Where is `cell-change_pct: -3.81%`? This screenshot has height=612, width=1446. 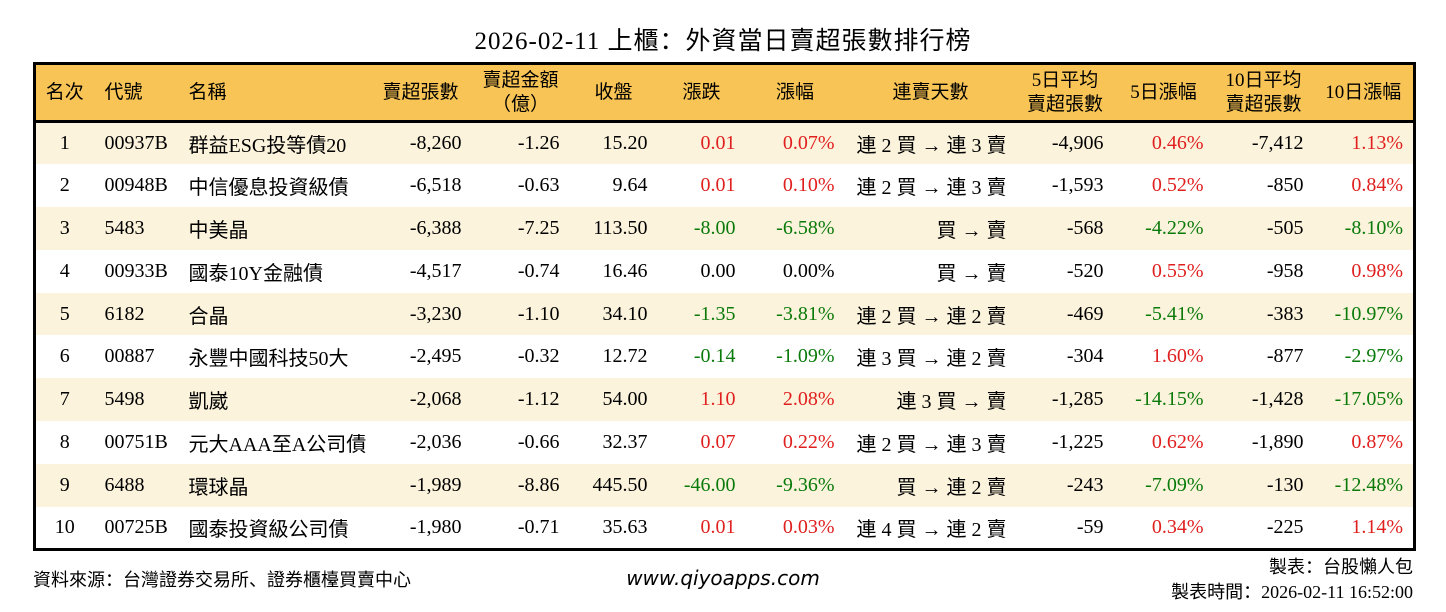
cell-change_pct: -3.81% is located at coordinates (805, 313).